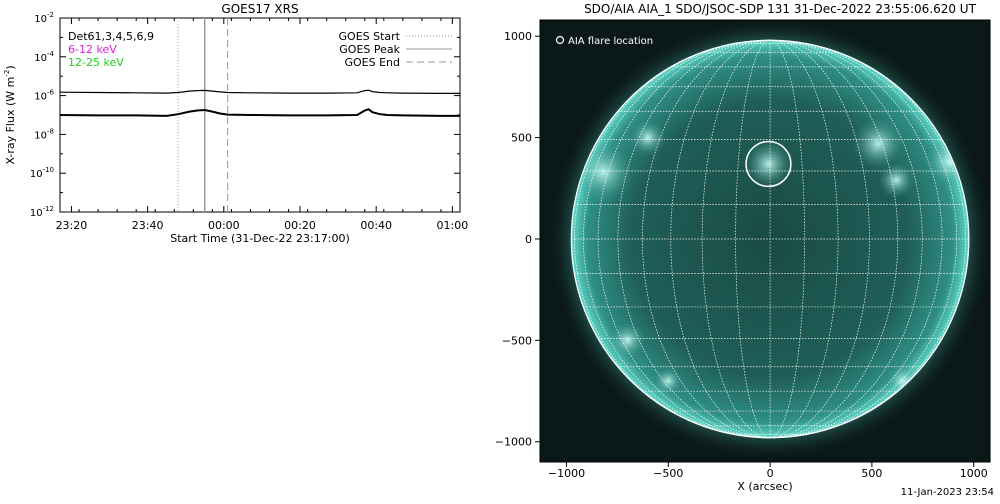 This screenshot has width=1000, height=504. I want to click on x-tick-label: 01:00, so click(453, 225).